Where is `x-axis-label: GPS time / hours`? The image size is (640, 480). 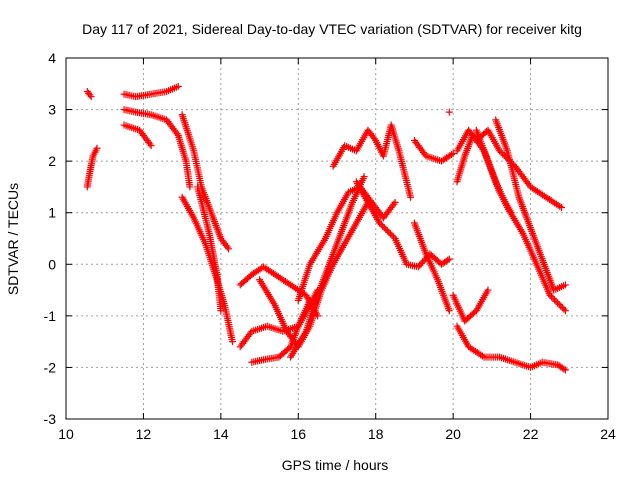 x-axis-label: GPS time / hours is located at coordinates (335, 465).